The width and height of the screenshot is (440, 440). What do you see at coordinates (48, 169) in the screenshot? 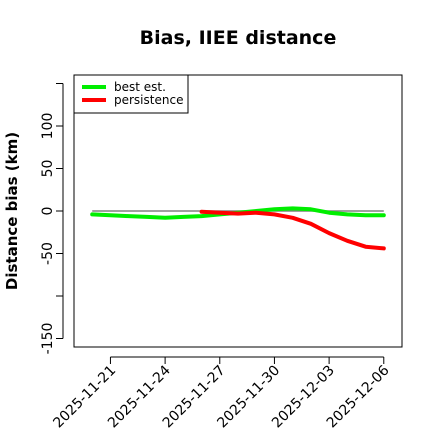
I see `y-tick-label: 50` at bounding box center [48, 169].